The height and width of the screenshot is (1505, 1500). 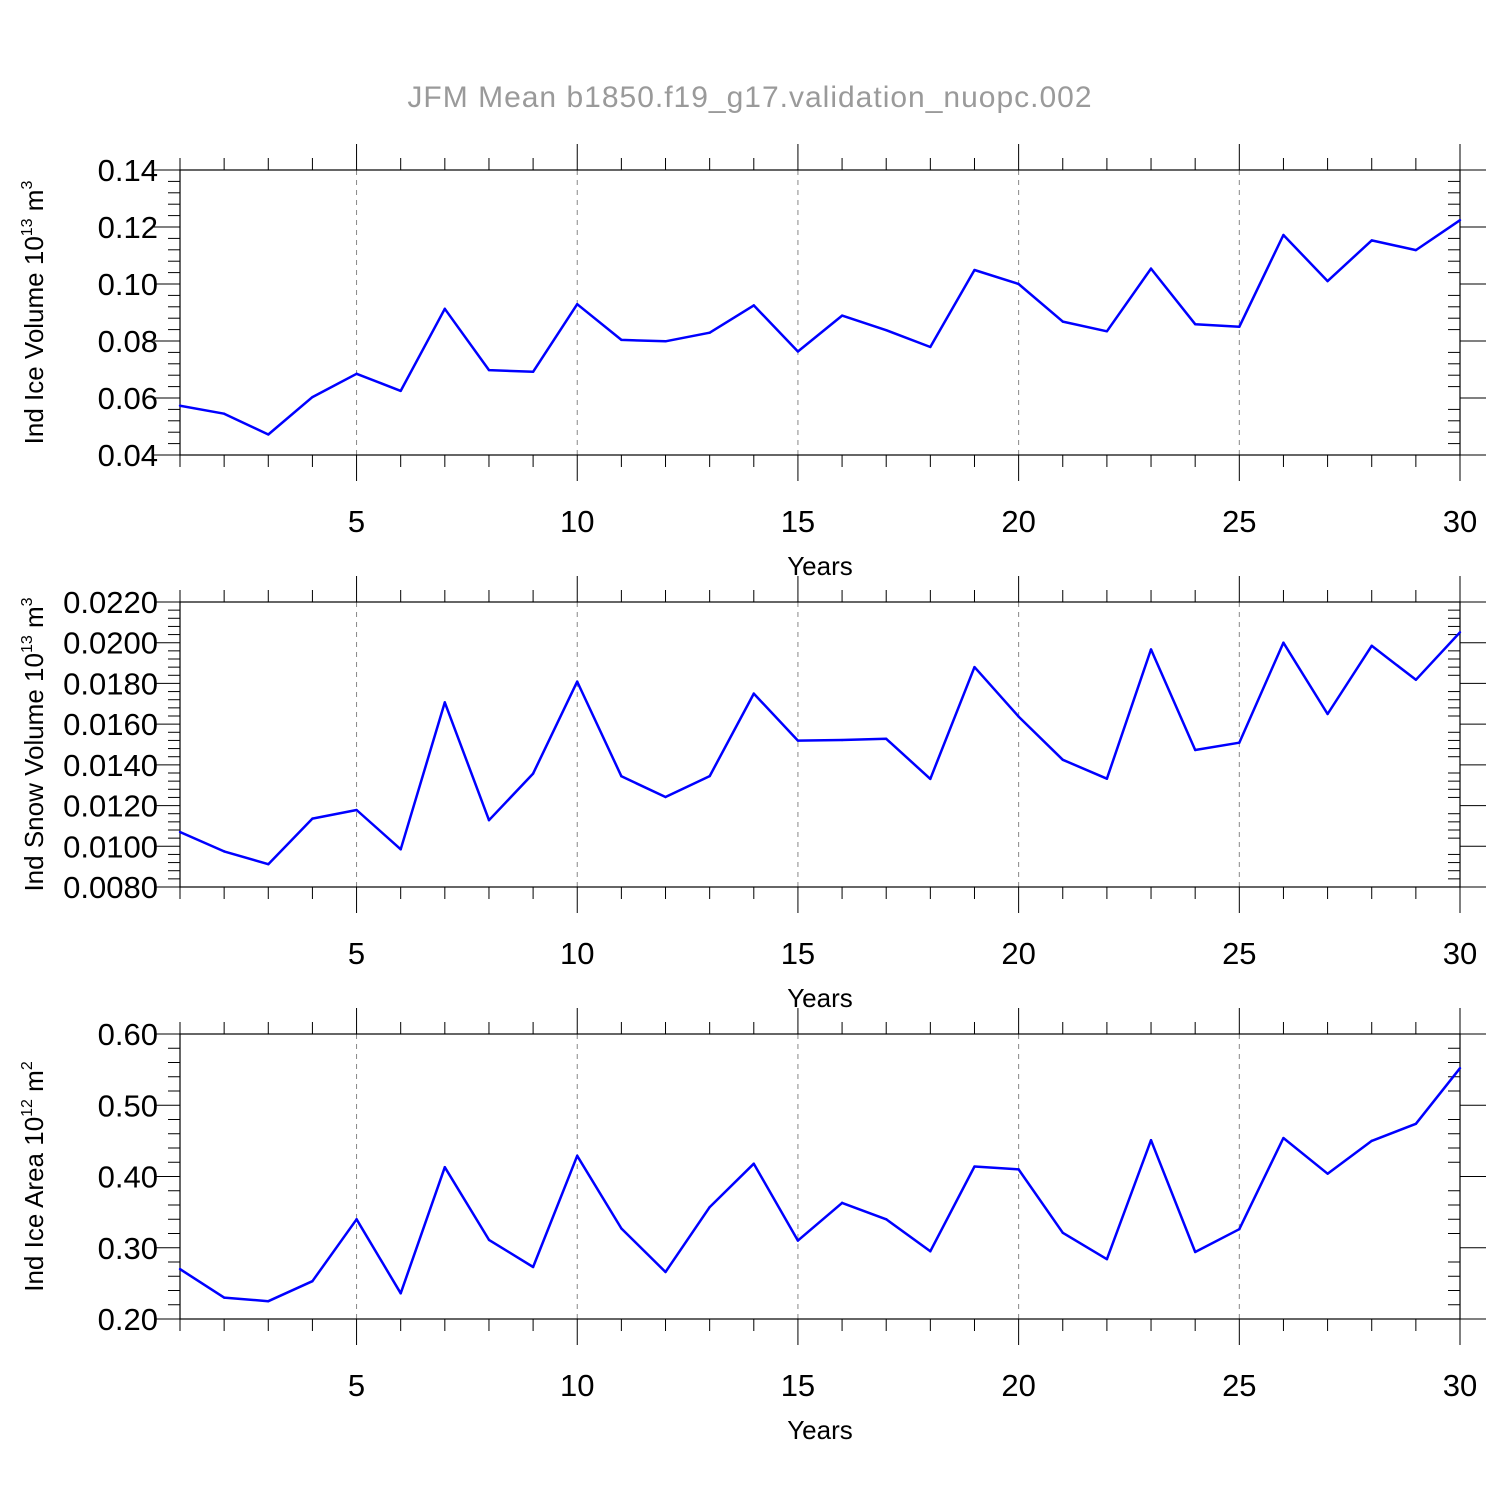 What do you see at coordinates (110, 724) in the screenshot?
I see `y-tick-label: 0.0160` at bounding box center [110, 724].